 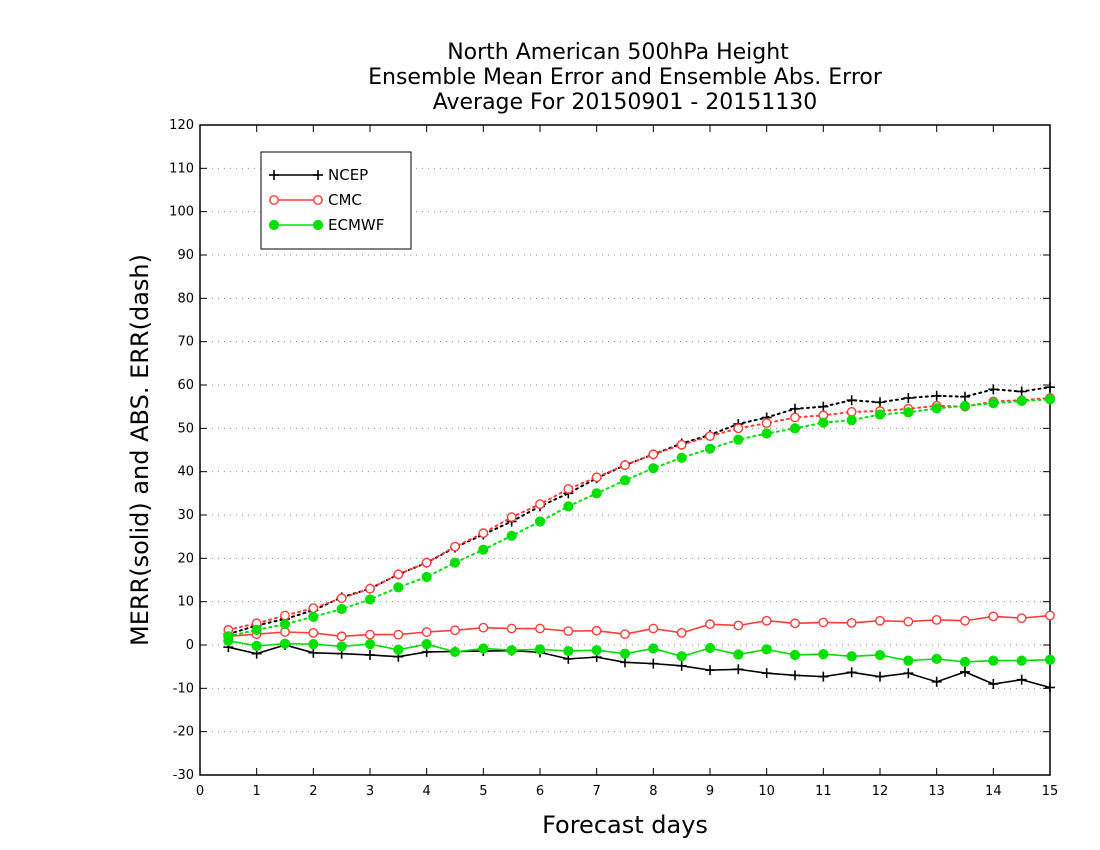 I want to click on y-tick-label: 40, so click(x=185, y=472).